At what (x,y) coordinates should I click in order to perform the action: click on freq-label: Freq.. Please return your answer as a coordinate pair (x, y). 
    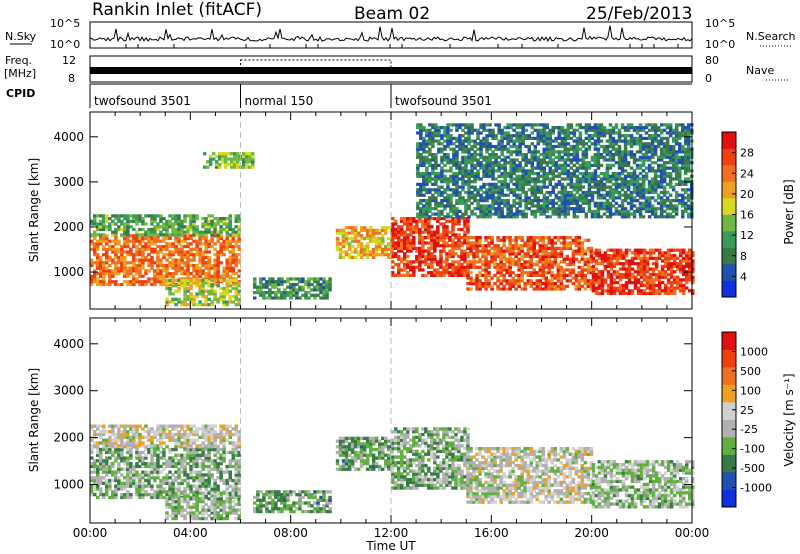
    Looking at the image, I should click on (18, 60).